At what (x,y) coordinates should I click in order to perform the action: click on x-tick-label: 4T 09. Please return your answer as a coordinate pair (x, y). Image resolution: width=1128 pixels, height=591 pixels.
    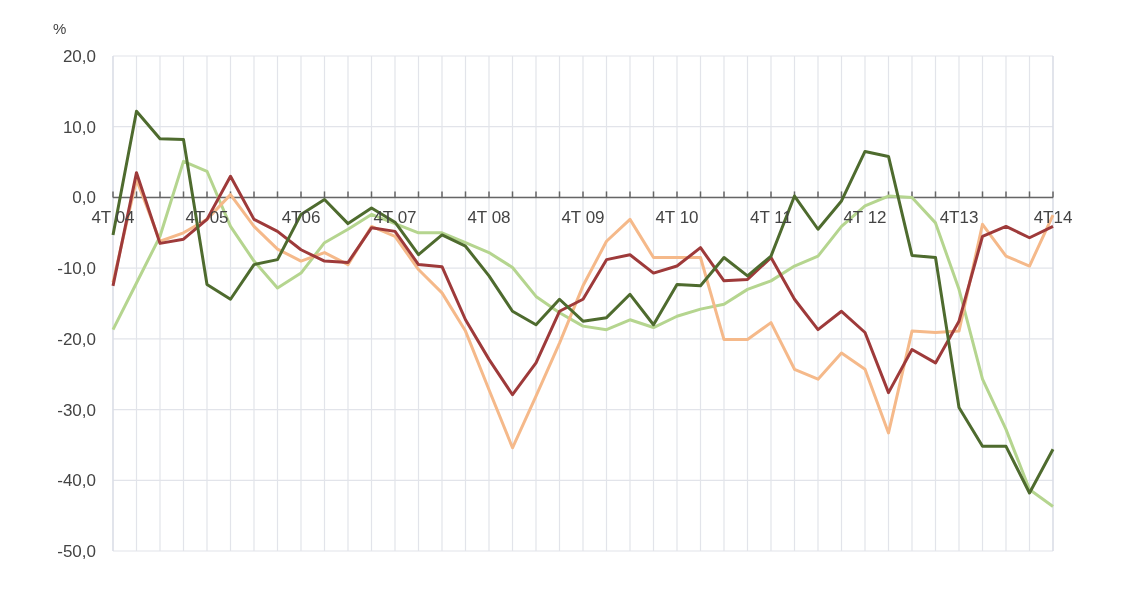
    Looking at the image, I should click on (583, 218).